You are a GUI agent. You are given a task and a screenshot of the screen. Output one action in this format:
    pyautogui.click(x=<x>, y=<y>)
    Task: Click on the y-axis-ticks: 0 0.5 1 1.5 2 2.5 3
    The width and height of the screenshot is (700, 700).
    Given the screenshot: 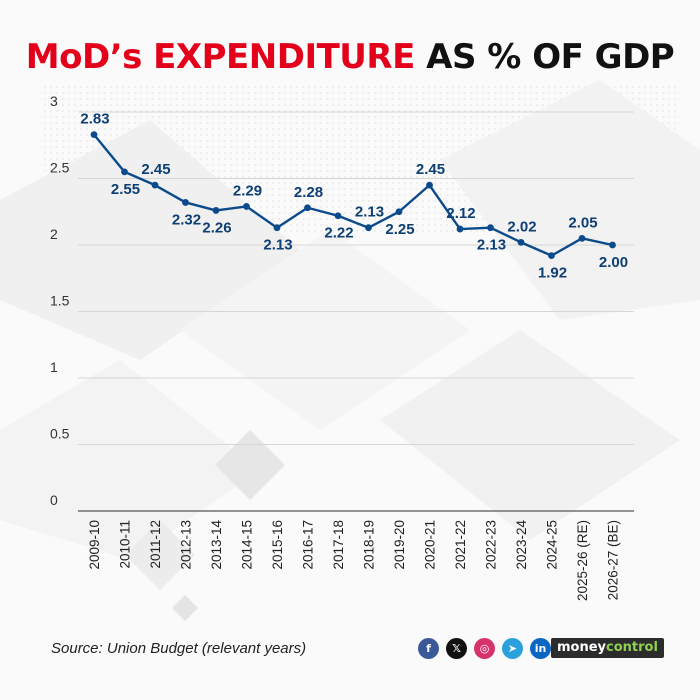 What is the action you would take?
    pyautogui.click(x=60, y=300)
    